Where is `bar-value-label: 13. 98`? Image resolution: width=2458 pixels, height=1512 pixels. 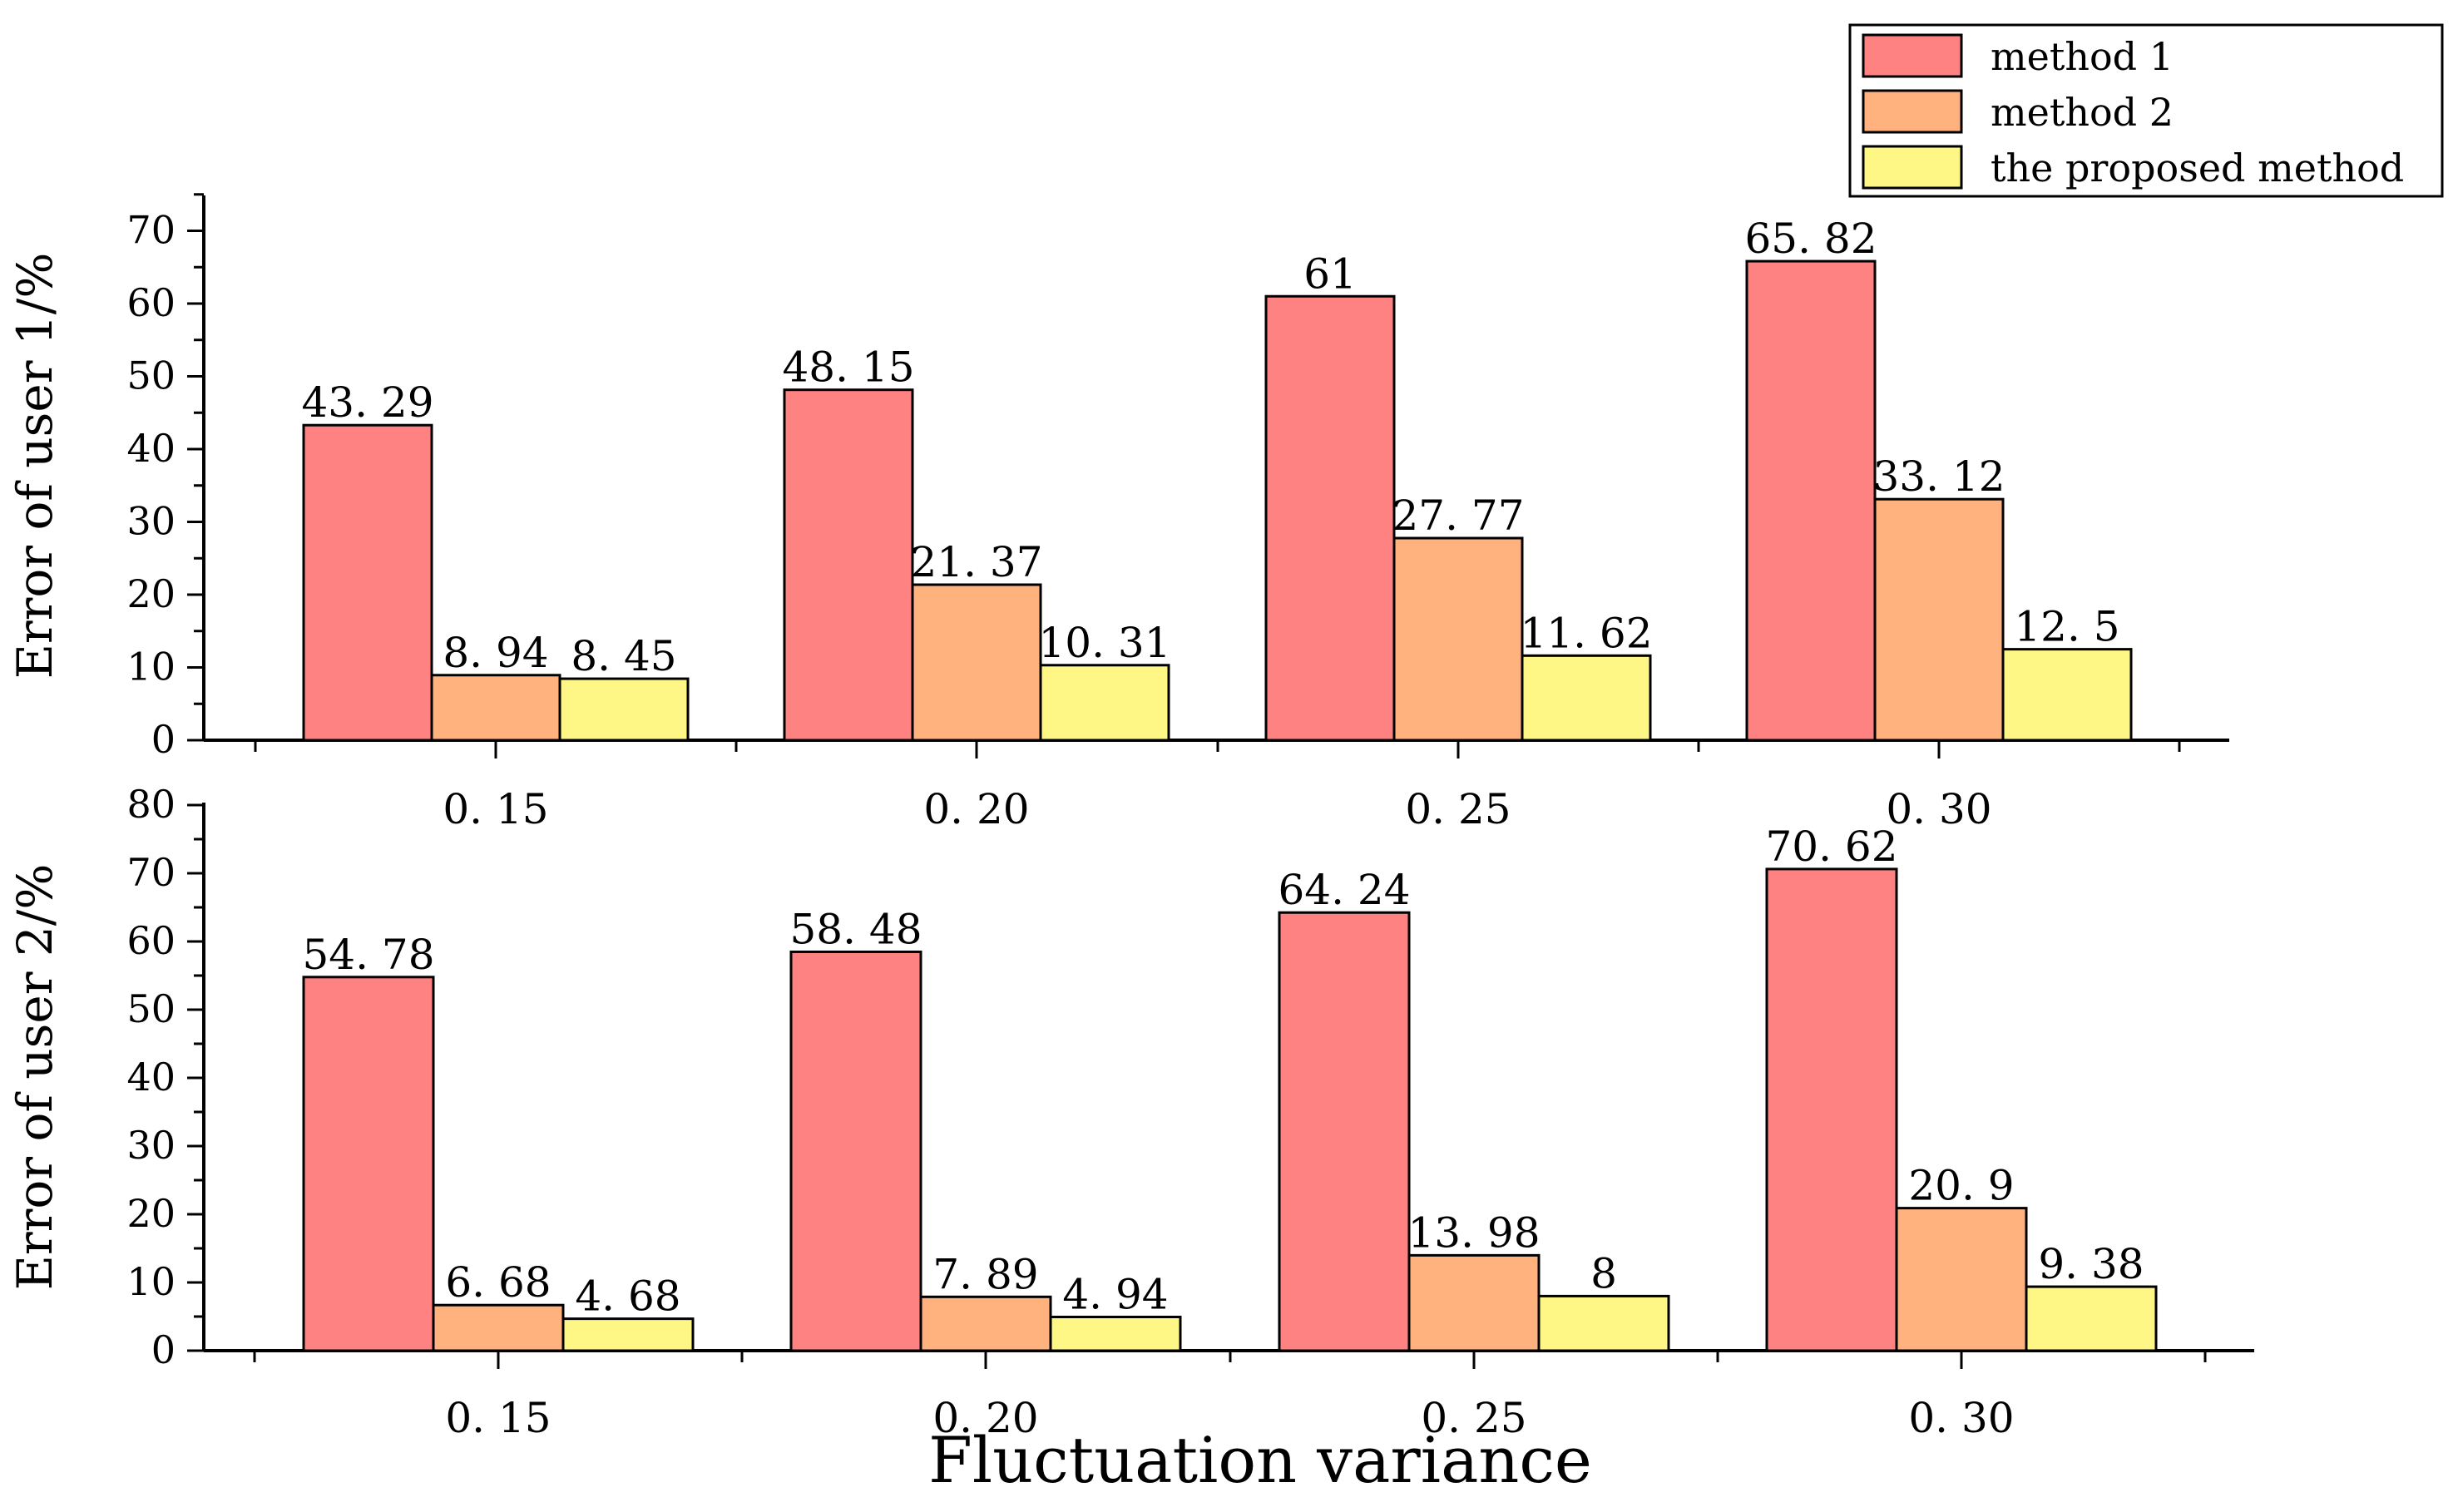
bar-value-label: 13. 98 is located at coordinates (1474, 1232).